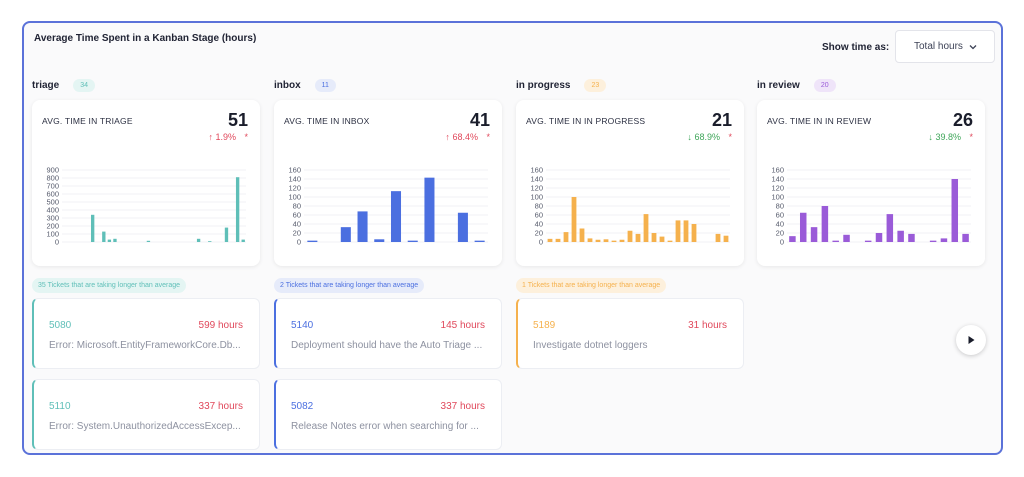 This screenshot has width=1024, height=477. Describe the element at coordinates (971, 137) in the screenshot. I see `asterisk-marker: *` at that location.